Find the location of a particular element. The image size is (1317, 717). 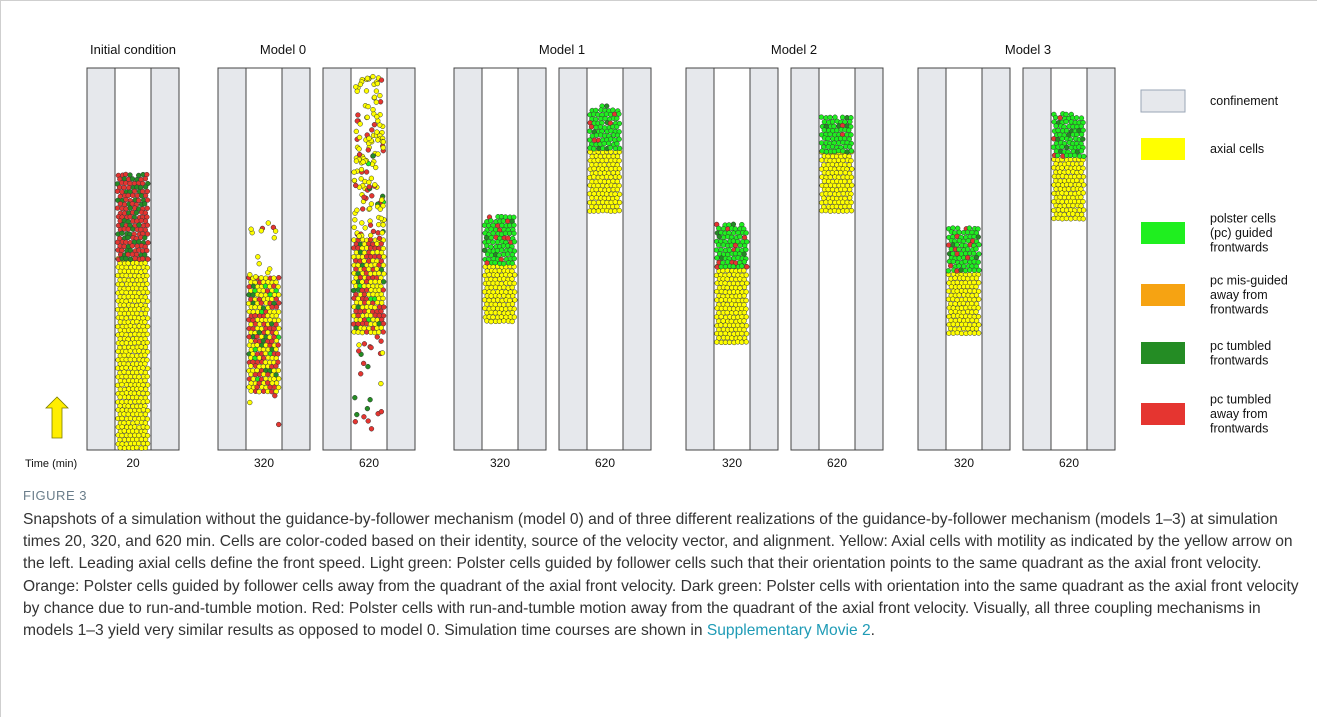

legend-item: pc tumbled away from frontwards is located at coordinates (1206, 414).